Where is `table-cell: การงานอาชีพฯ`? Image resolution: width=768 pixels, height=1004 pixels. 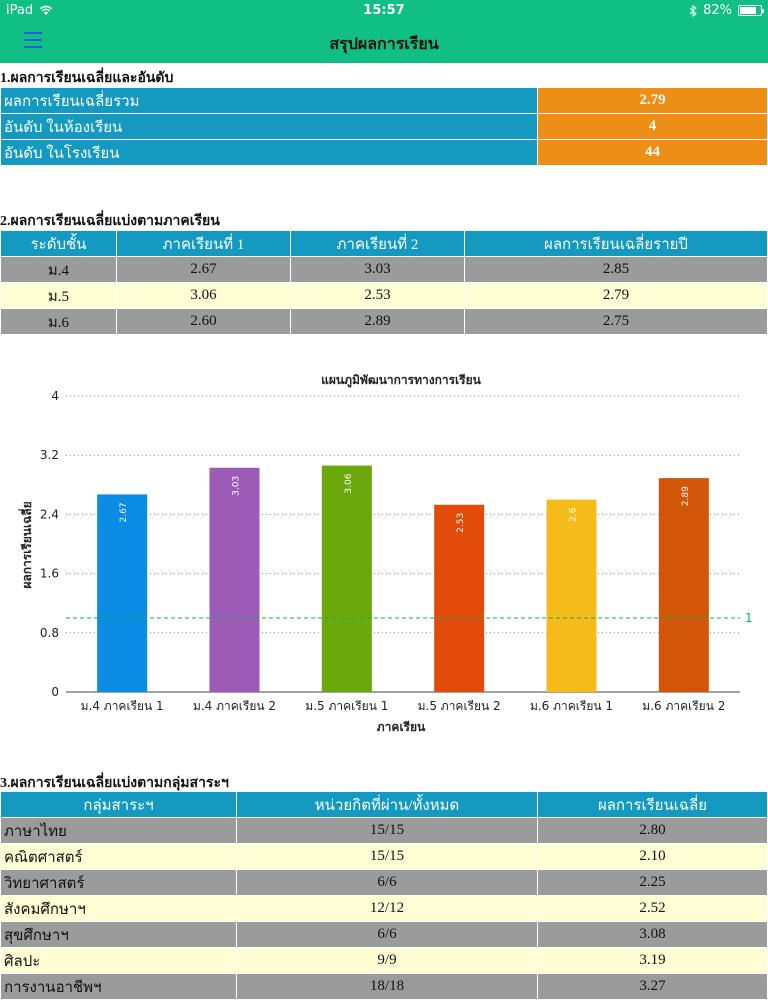 table-cell: การงานอาชีพฯ is located at coordinates (118, 986).